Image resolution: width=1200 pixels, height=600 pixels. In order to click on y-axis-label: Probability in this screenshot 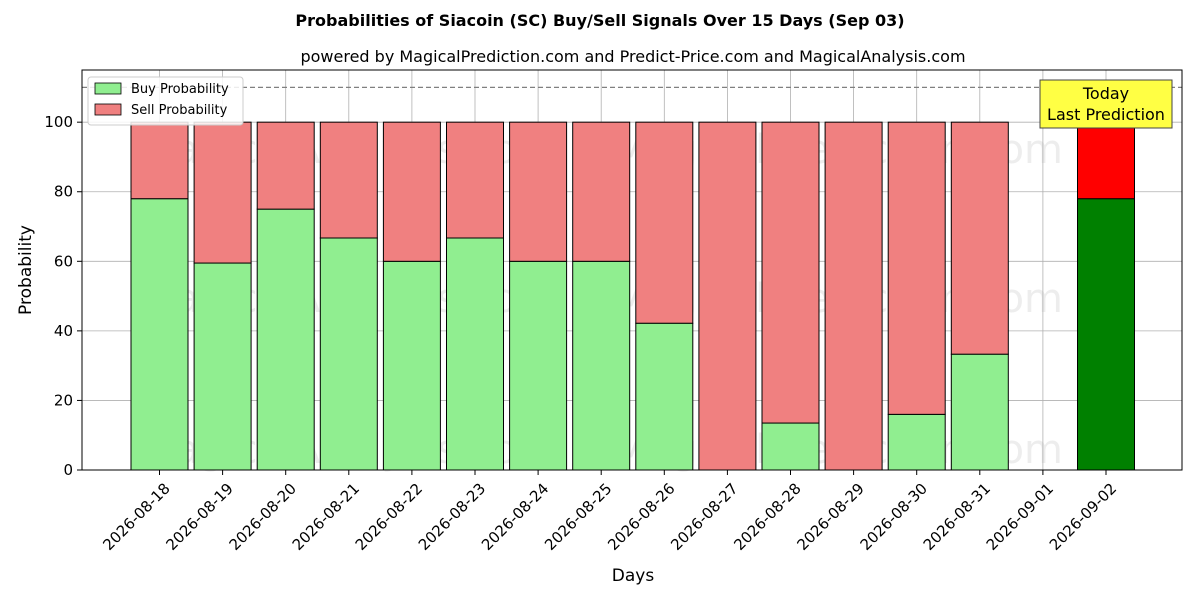, I will do `click(26, 270)`.